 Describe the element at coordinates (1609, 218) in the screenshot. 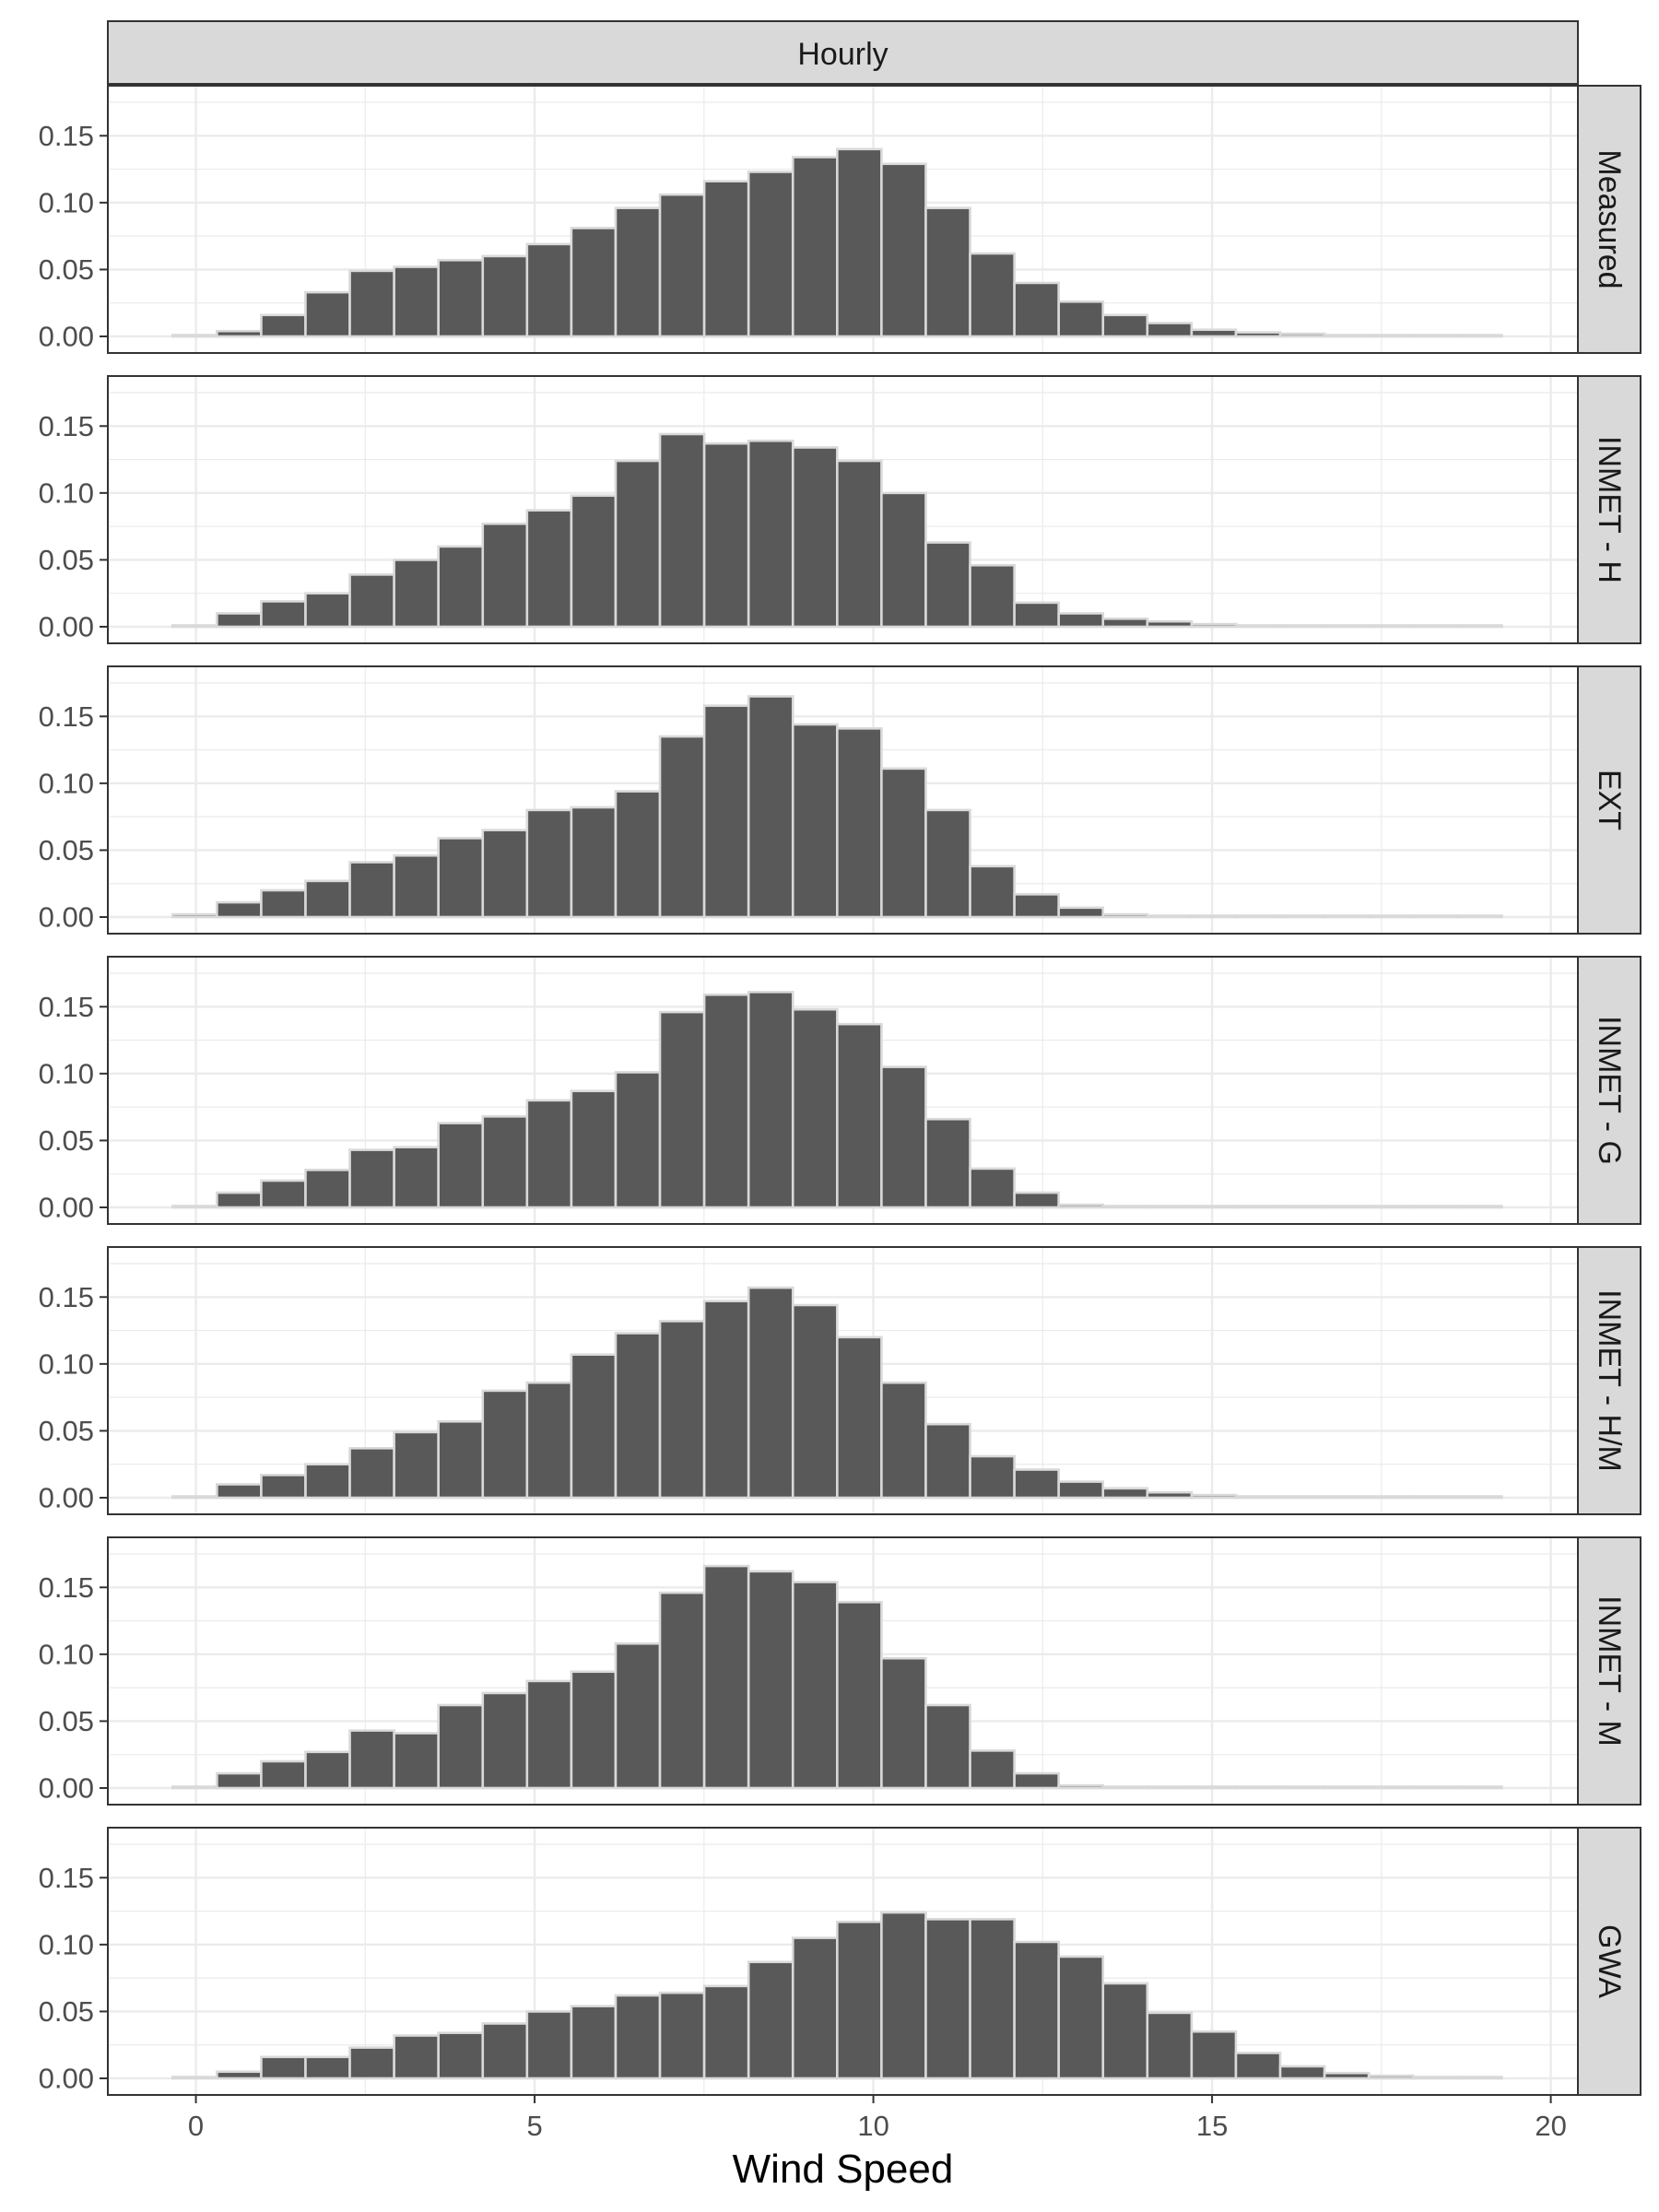

I see `row-strip-label: Measured` at that location.